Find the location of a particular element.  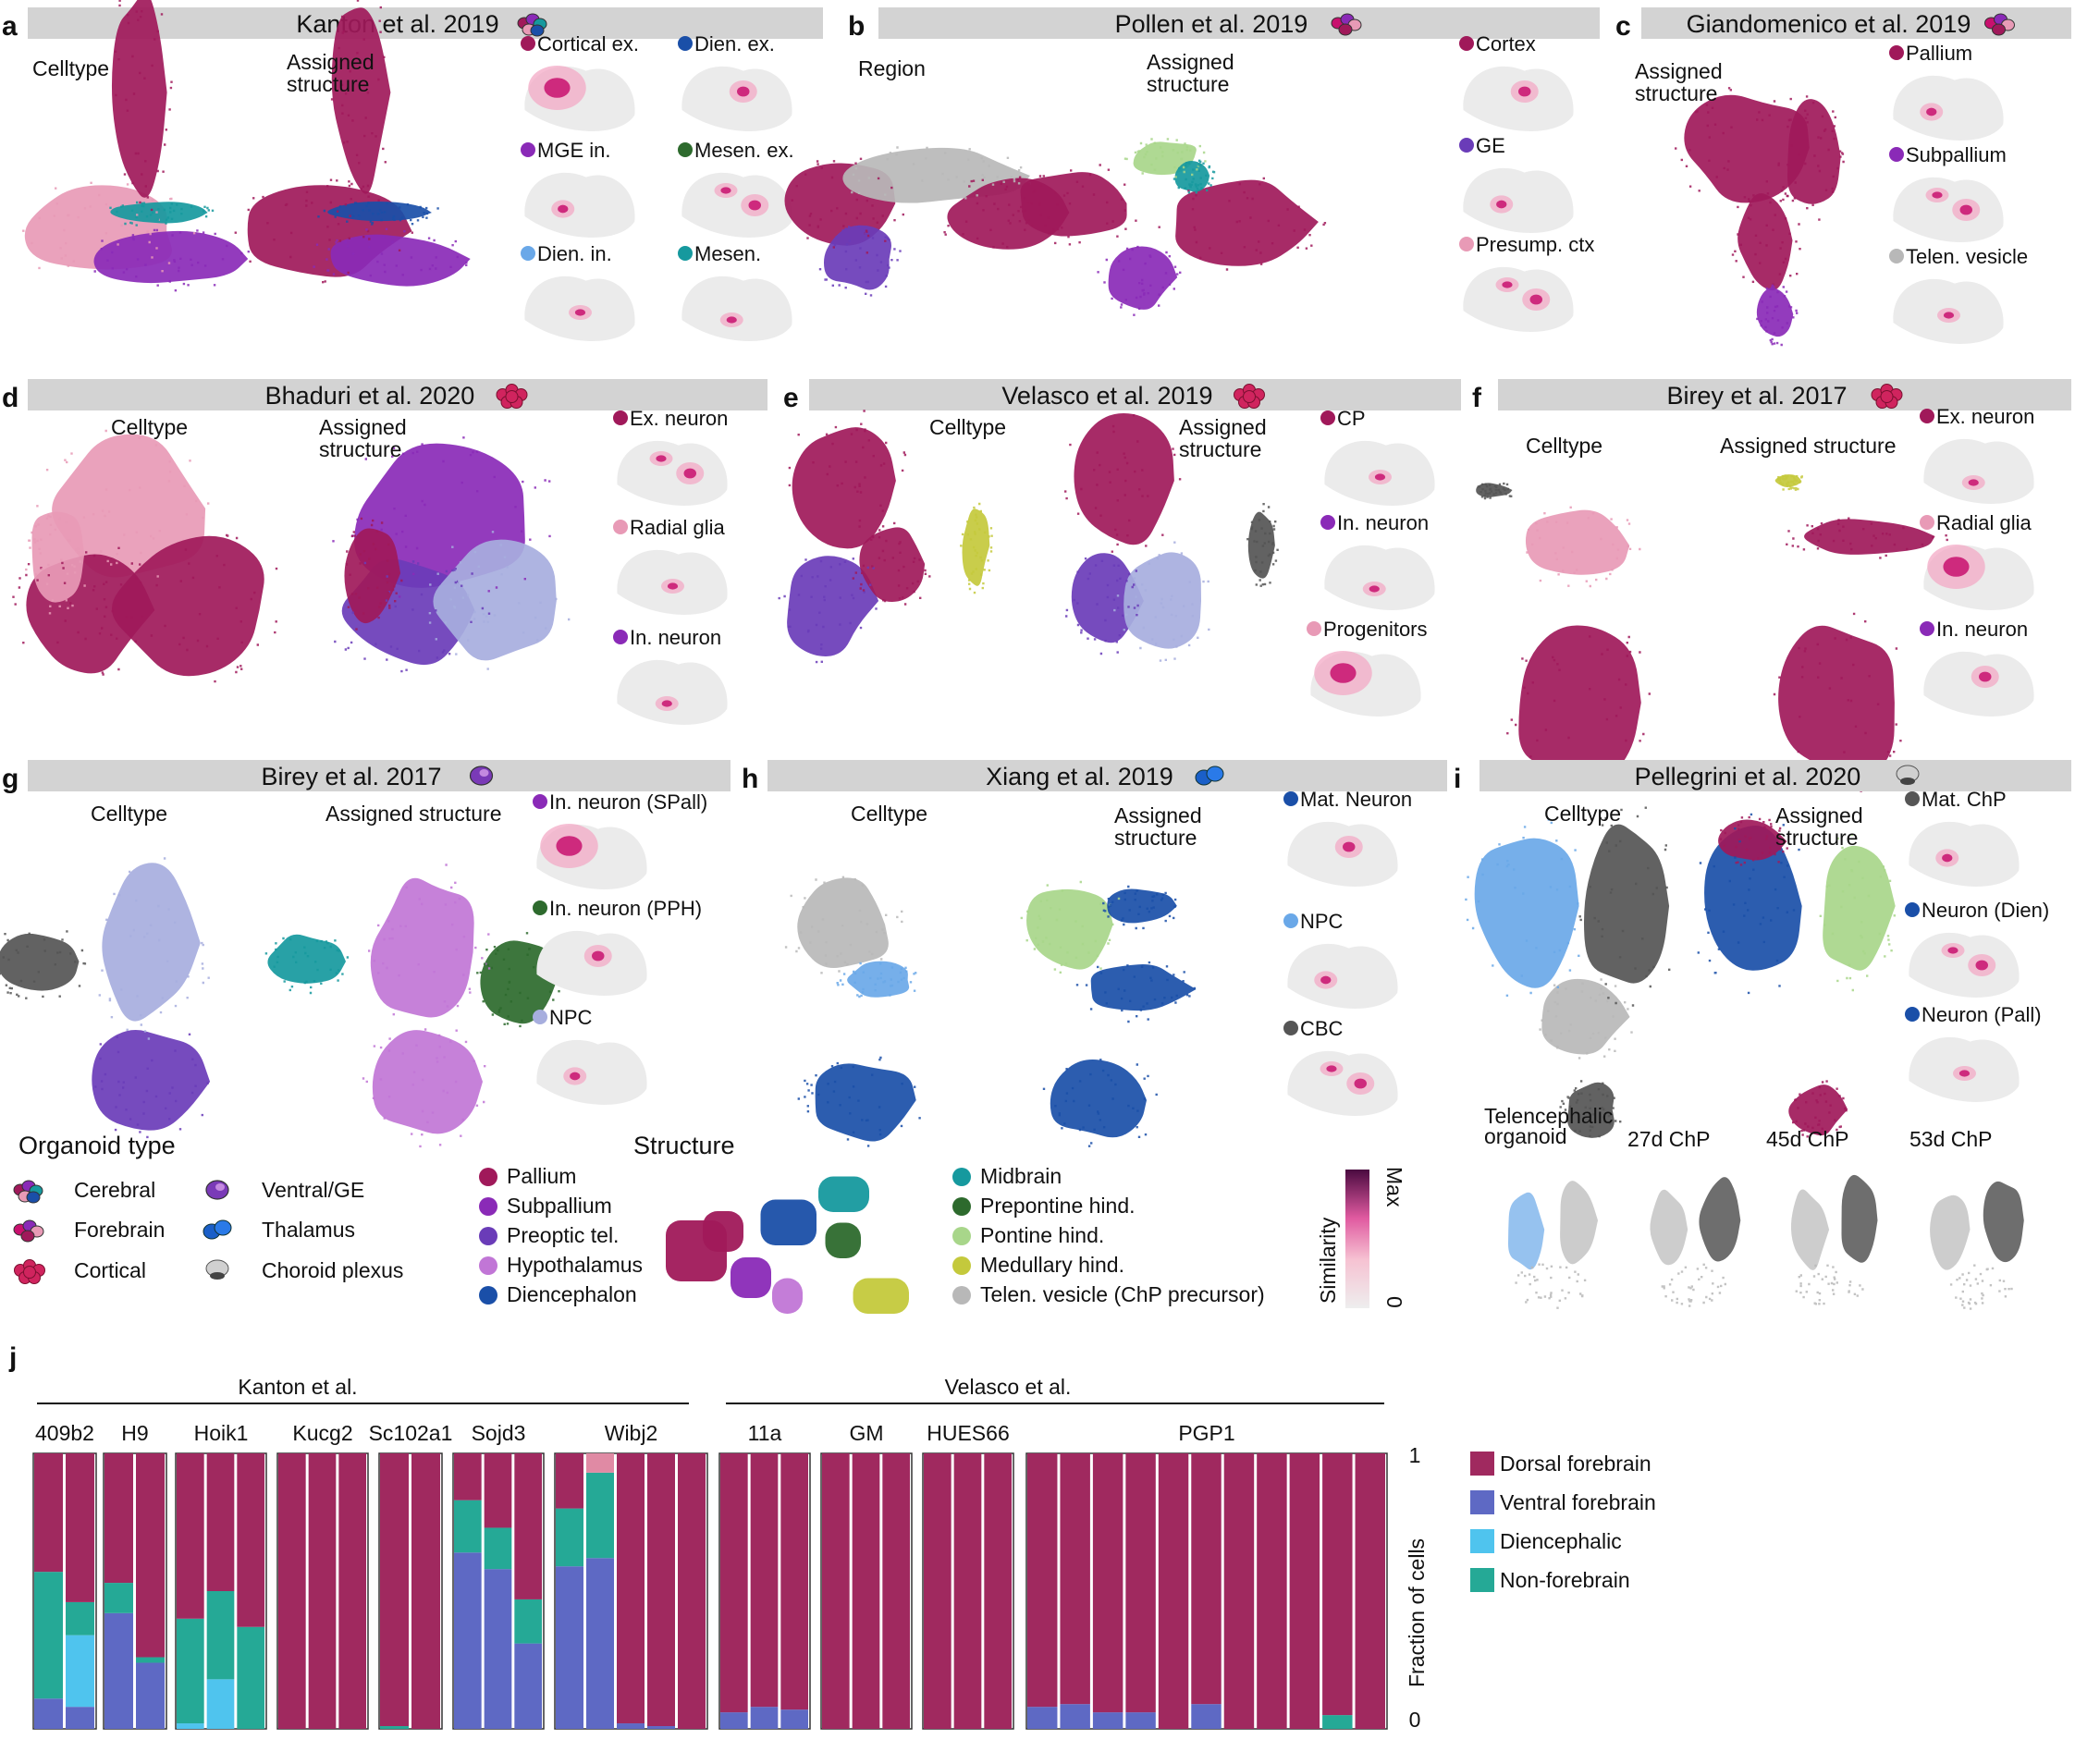

cellline-label: Hoik1 is located at coordinates (222, 1433).